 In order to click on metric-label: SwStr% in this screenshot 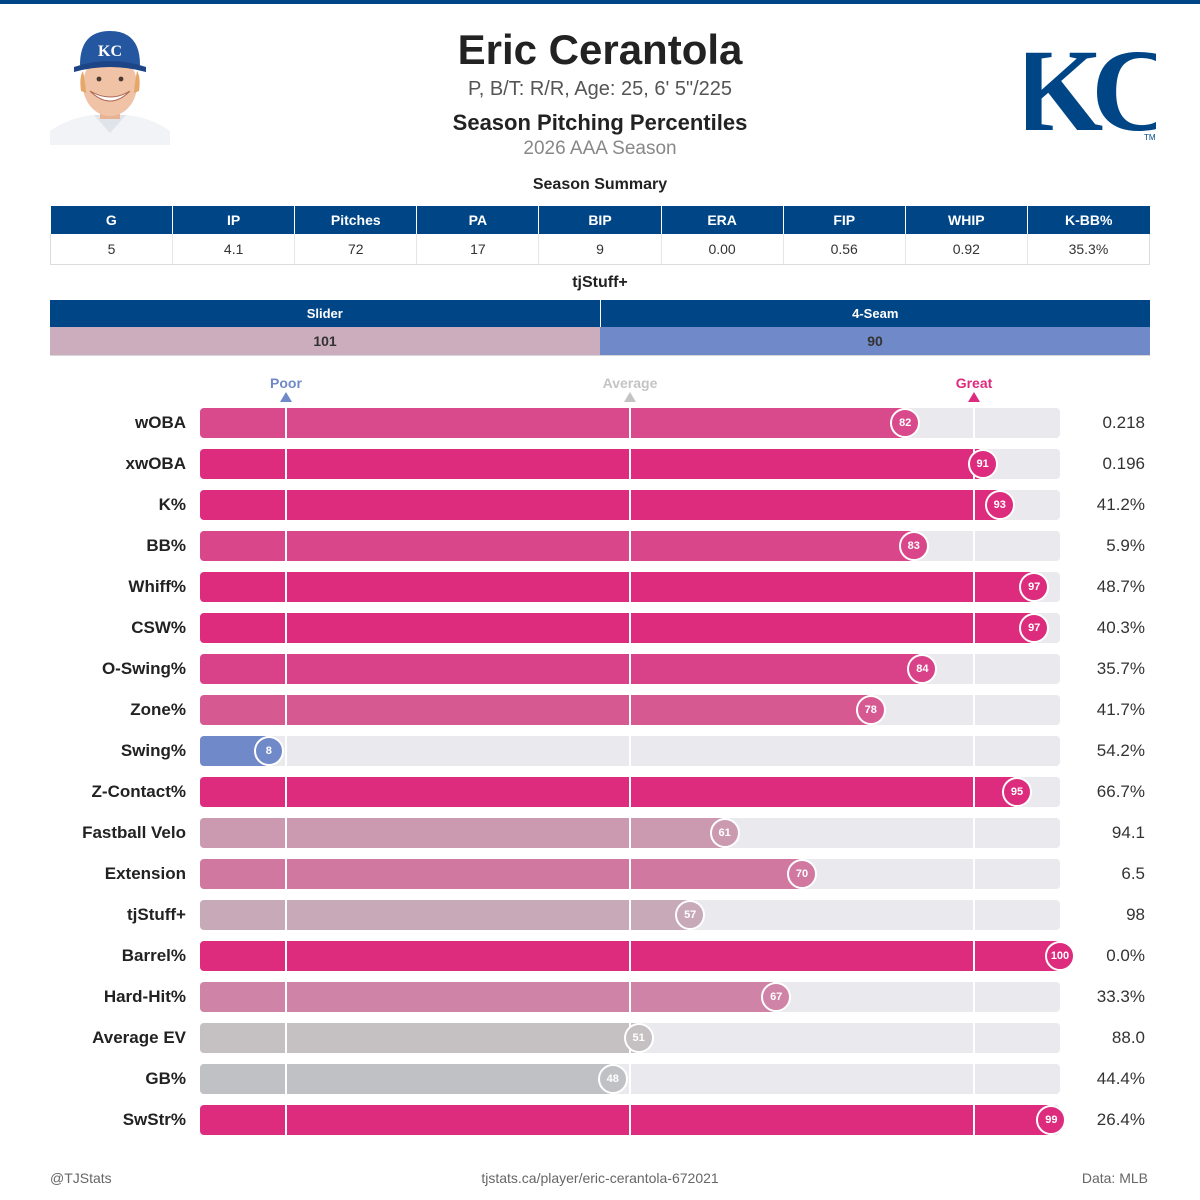, I will do `click(154, 1119)`.